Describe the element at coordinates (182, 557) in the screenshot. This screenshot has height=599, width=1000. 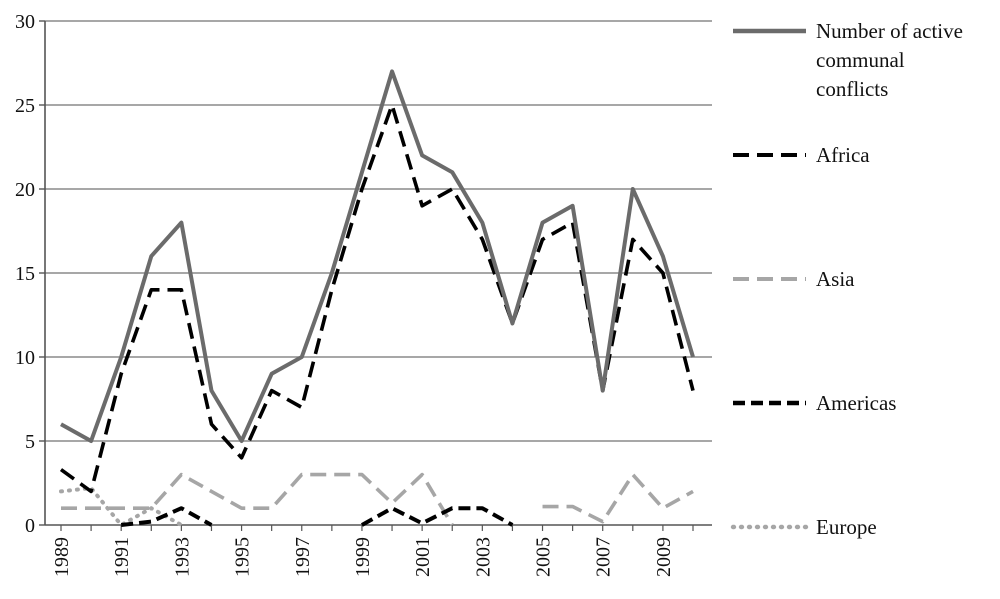
I see `x-tick-label: 1993` at that location.